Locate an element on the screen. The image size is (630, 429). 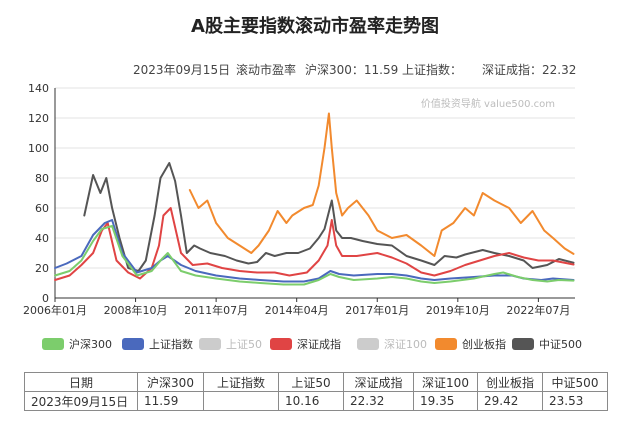
legend-label: 上证50 is located at coordinates (244, 344).